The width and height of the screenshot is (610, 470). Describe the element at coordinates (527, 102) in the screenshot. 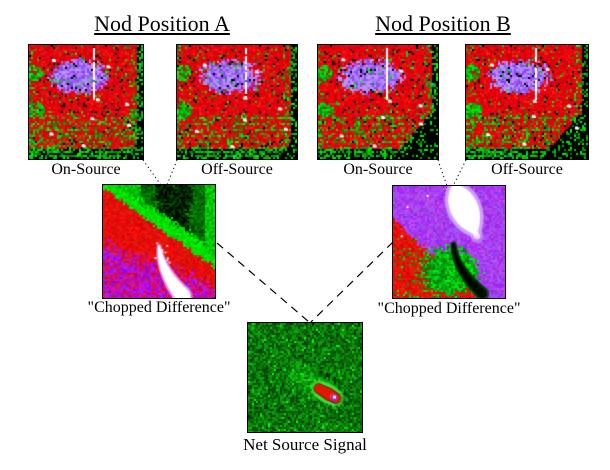

I see `nod-b-off-source-image` at that location.